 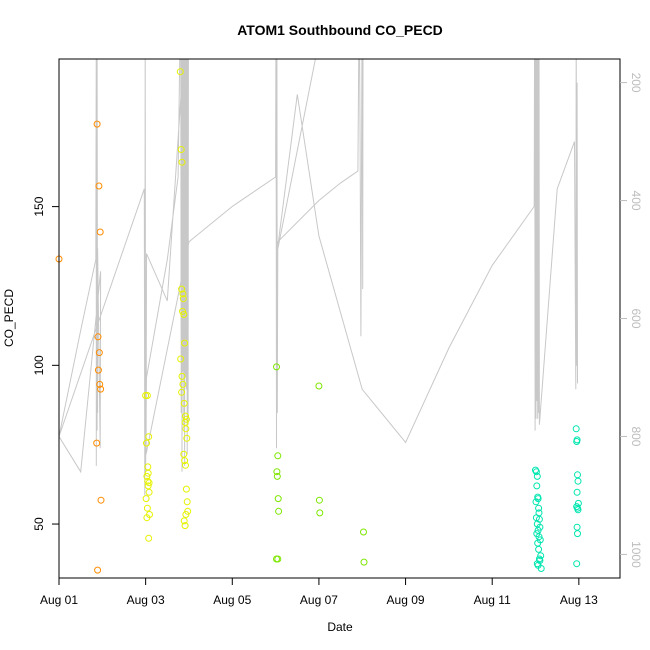 What do you see at coordinates (59, 600) in the screenshot?
I see `x-tick-label: Aug 01` at bounding box center [59, 600].